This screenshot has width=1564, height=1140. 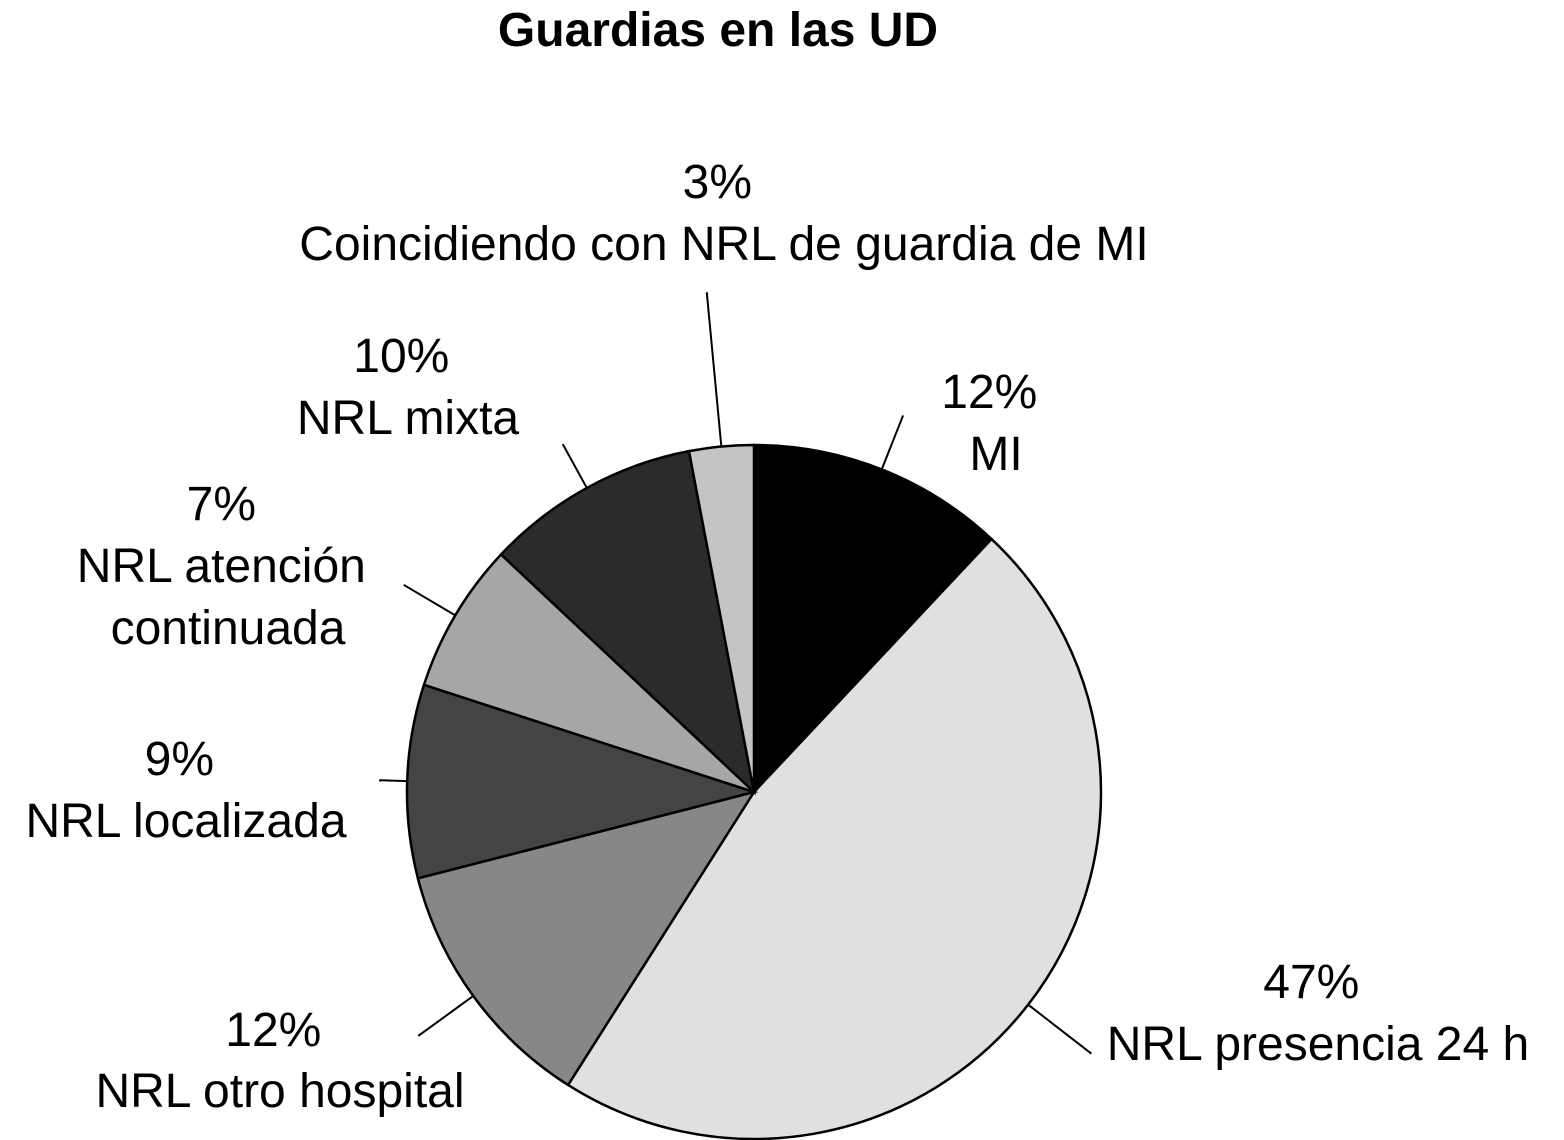 I want to click on pie-slice-localizada, so click(x=582, y=781).